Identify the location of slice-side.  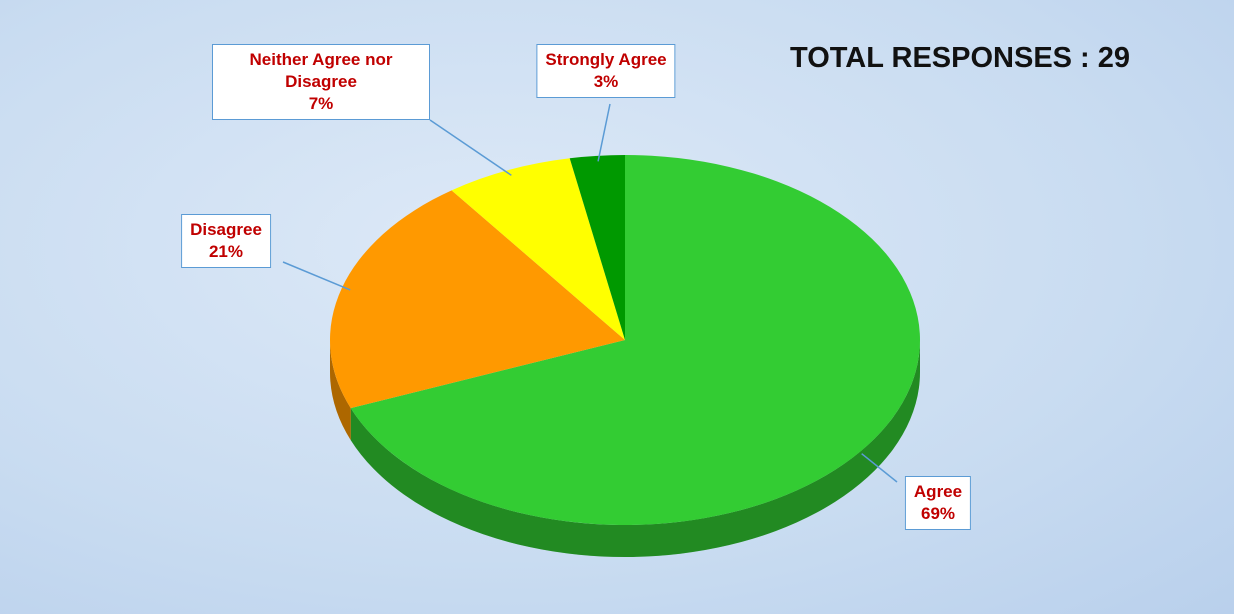
(340, 390).